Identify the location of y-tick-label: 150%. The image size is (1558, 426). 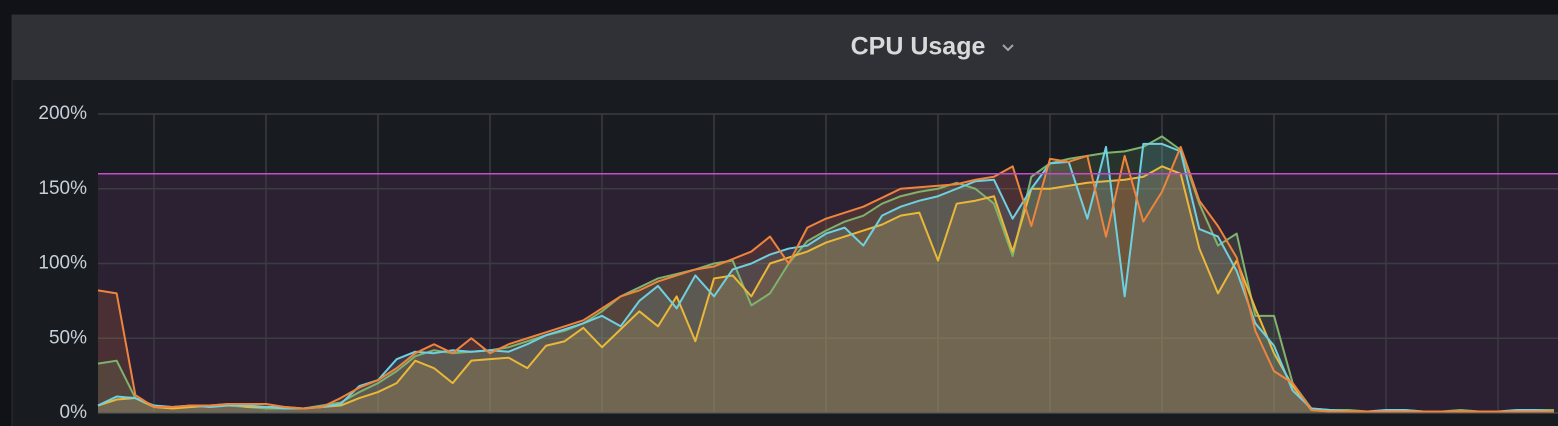
(62, 188).